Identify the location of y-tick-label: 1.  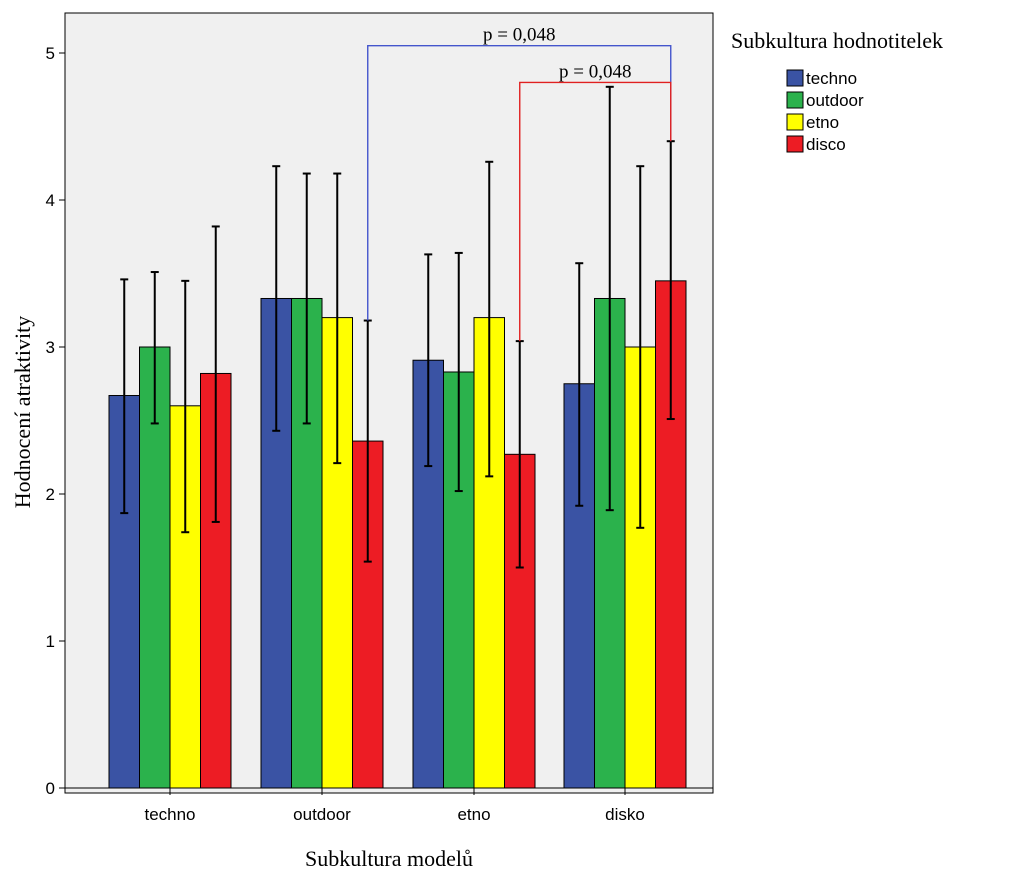
(50, 641).